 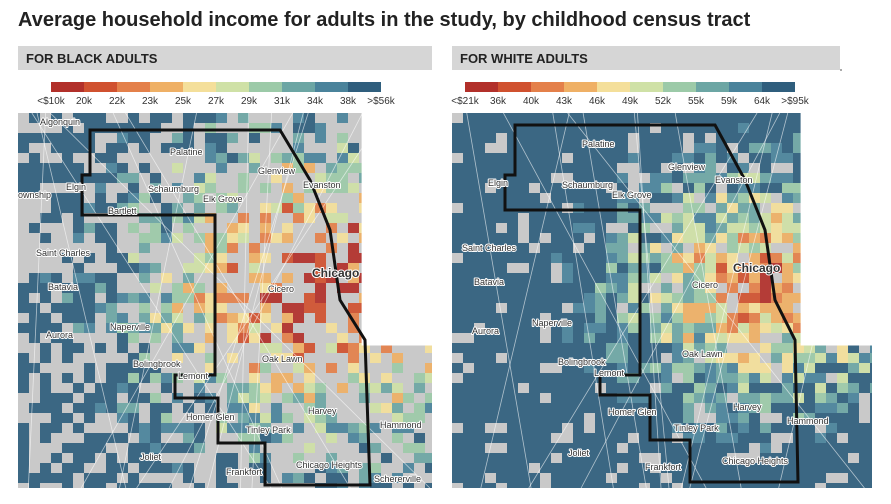 What do you see at coordinates (265, 87) in the screenshot?
I see `legend-swatch` at bounding box center [265, 87].